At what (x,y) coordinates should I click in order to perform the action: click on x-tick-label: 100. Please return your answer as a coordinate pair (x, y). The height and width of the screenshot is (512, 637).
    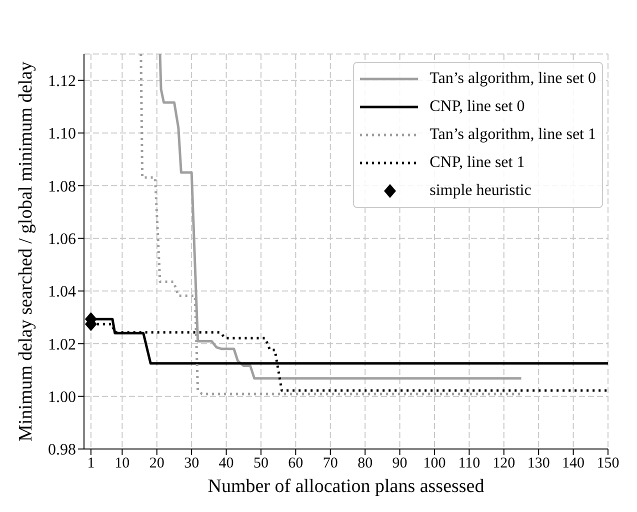
    Looking at the image, I should click on (434, 464).